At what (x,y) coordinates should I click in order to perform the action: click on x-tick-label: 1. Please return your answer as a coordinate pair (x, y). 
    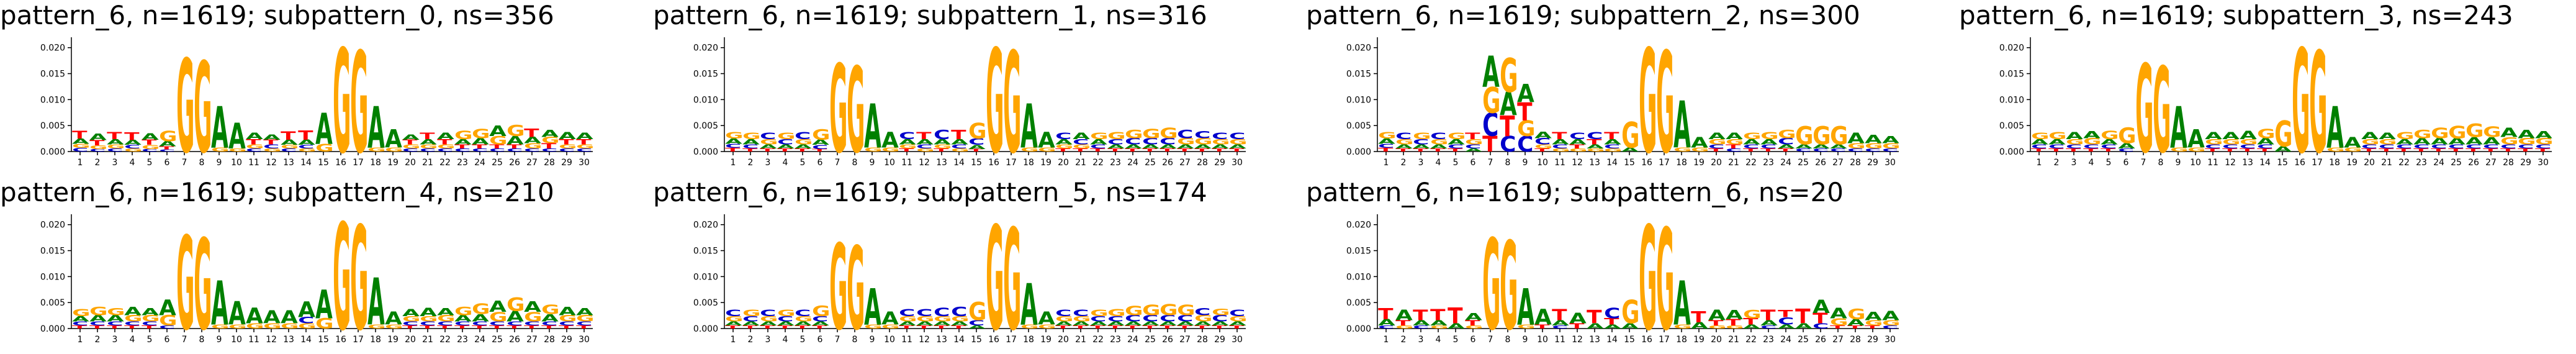
    Looking at the image, I should click on (80, 340).